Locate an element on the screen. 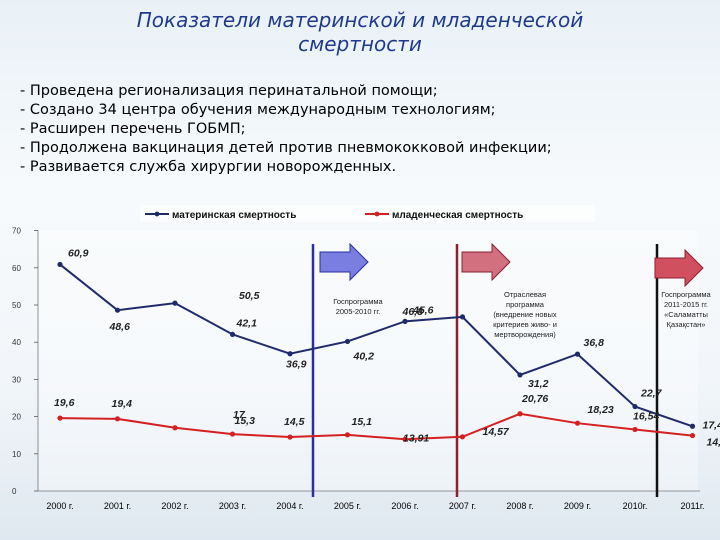  program-annotation: программа is located at coordinates (525, 304).